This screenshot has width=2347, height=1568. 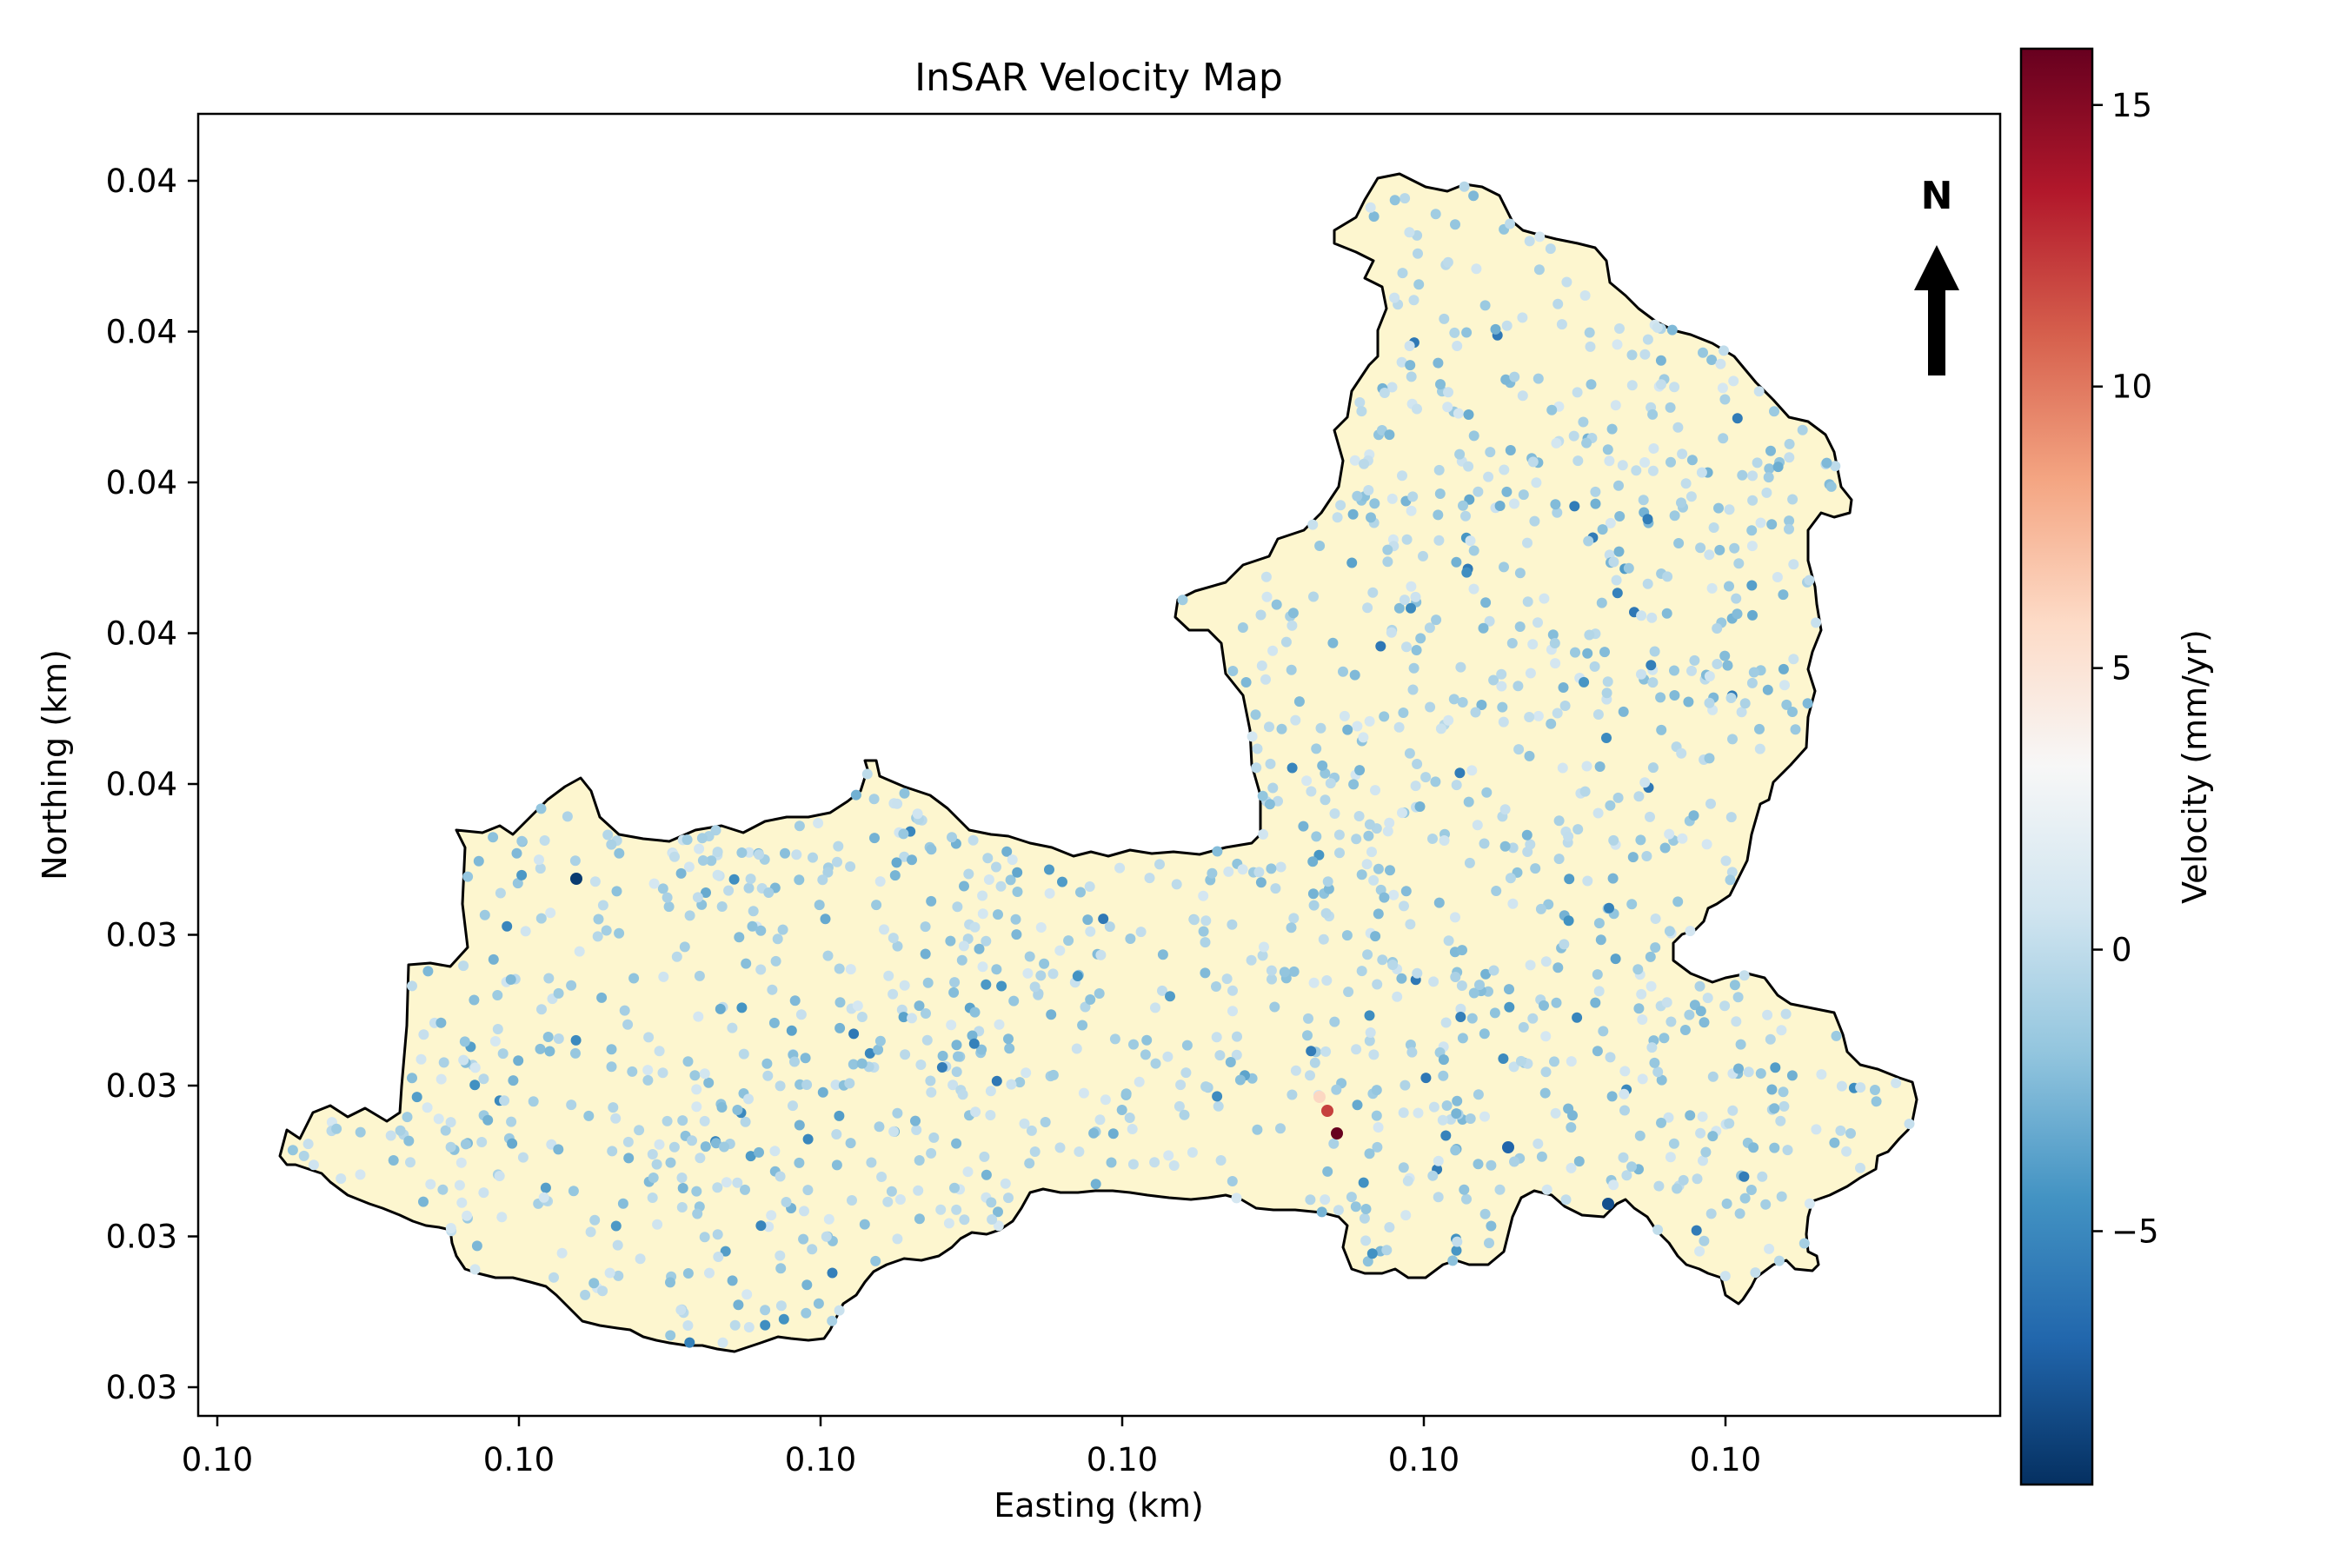 What do you see at coordinates (141, 1237) in the screenshot?
I see `y-tick-label: 0.03` at bounding box center [141, 1237].